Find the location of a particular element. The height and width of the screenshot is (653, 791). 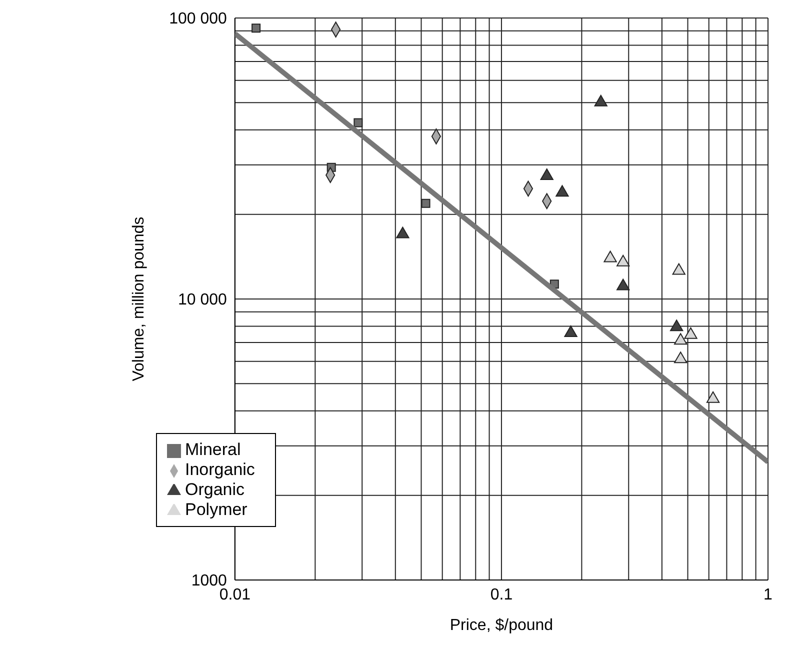

y-tick-label: 10 000 is located at coordinates (203, 300).